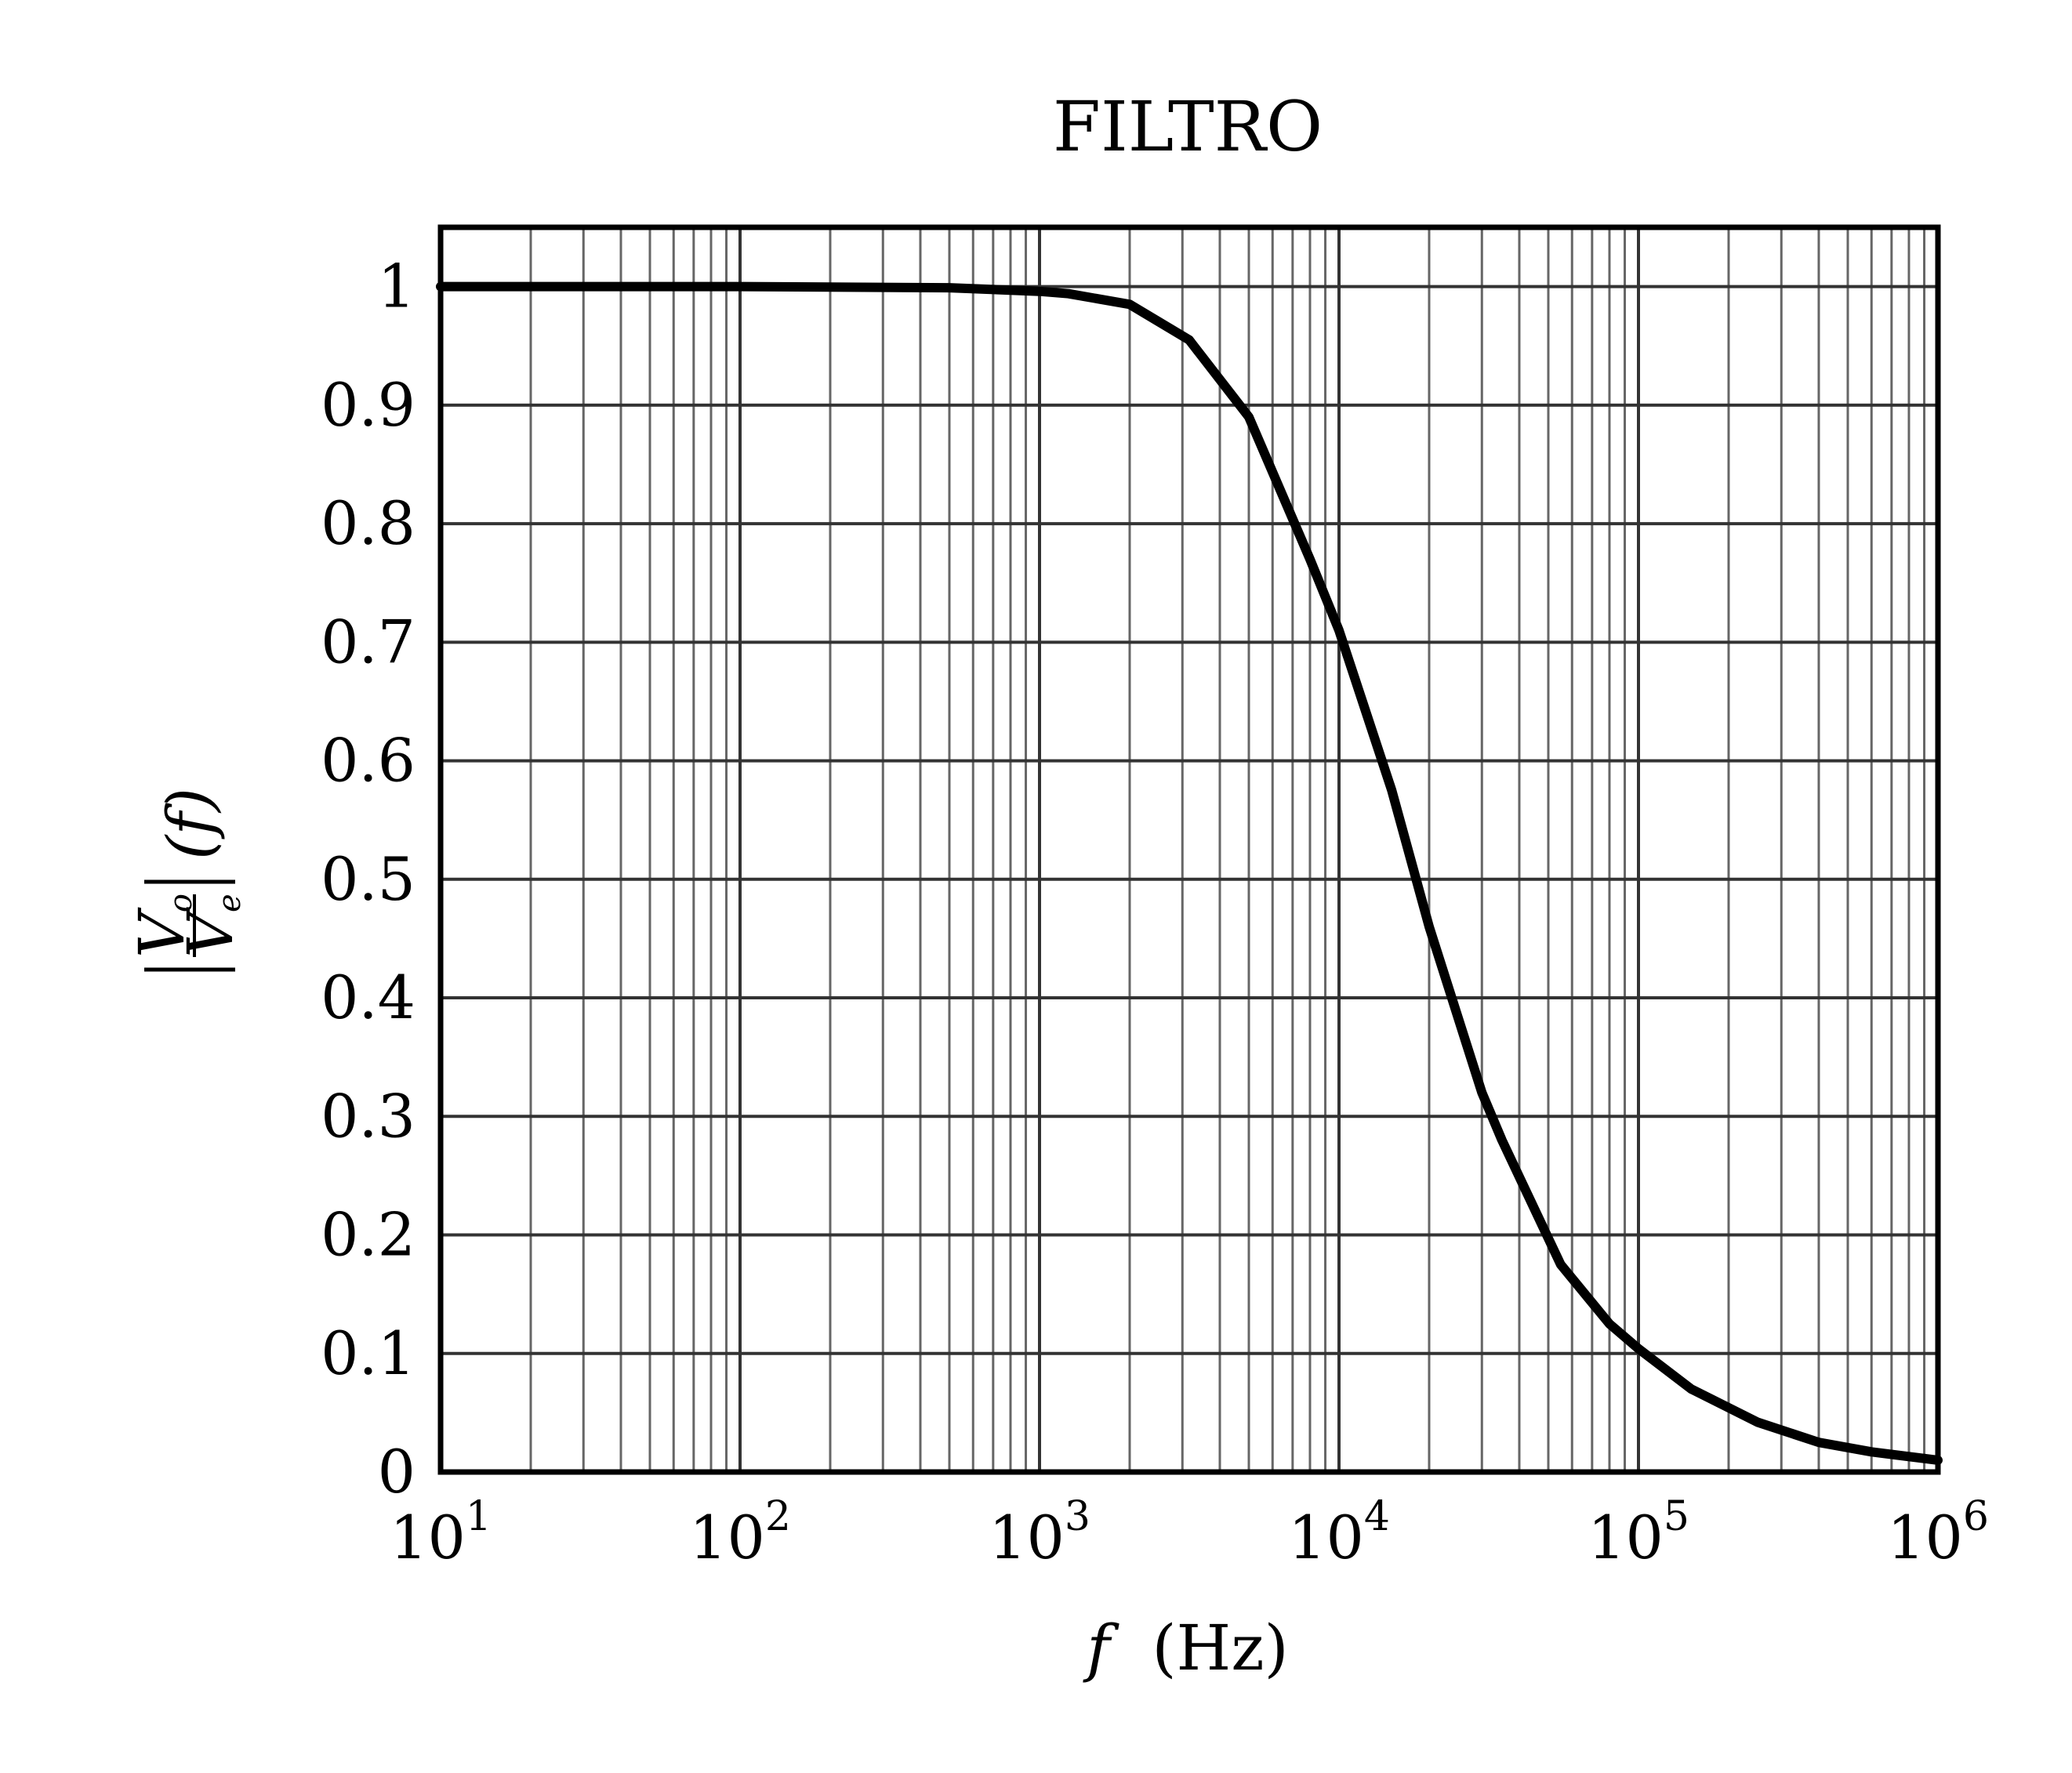 The height and width of the screenshot is (1773, 2072). I want to click on y-tick-label: 1, so click(396, 286).